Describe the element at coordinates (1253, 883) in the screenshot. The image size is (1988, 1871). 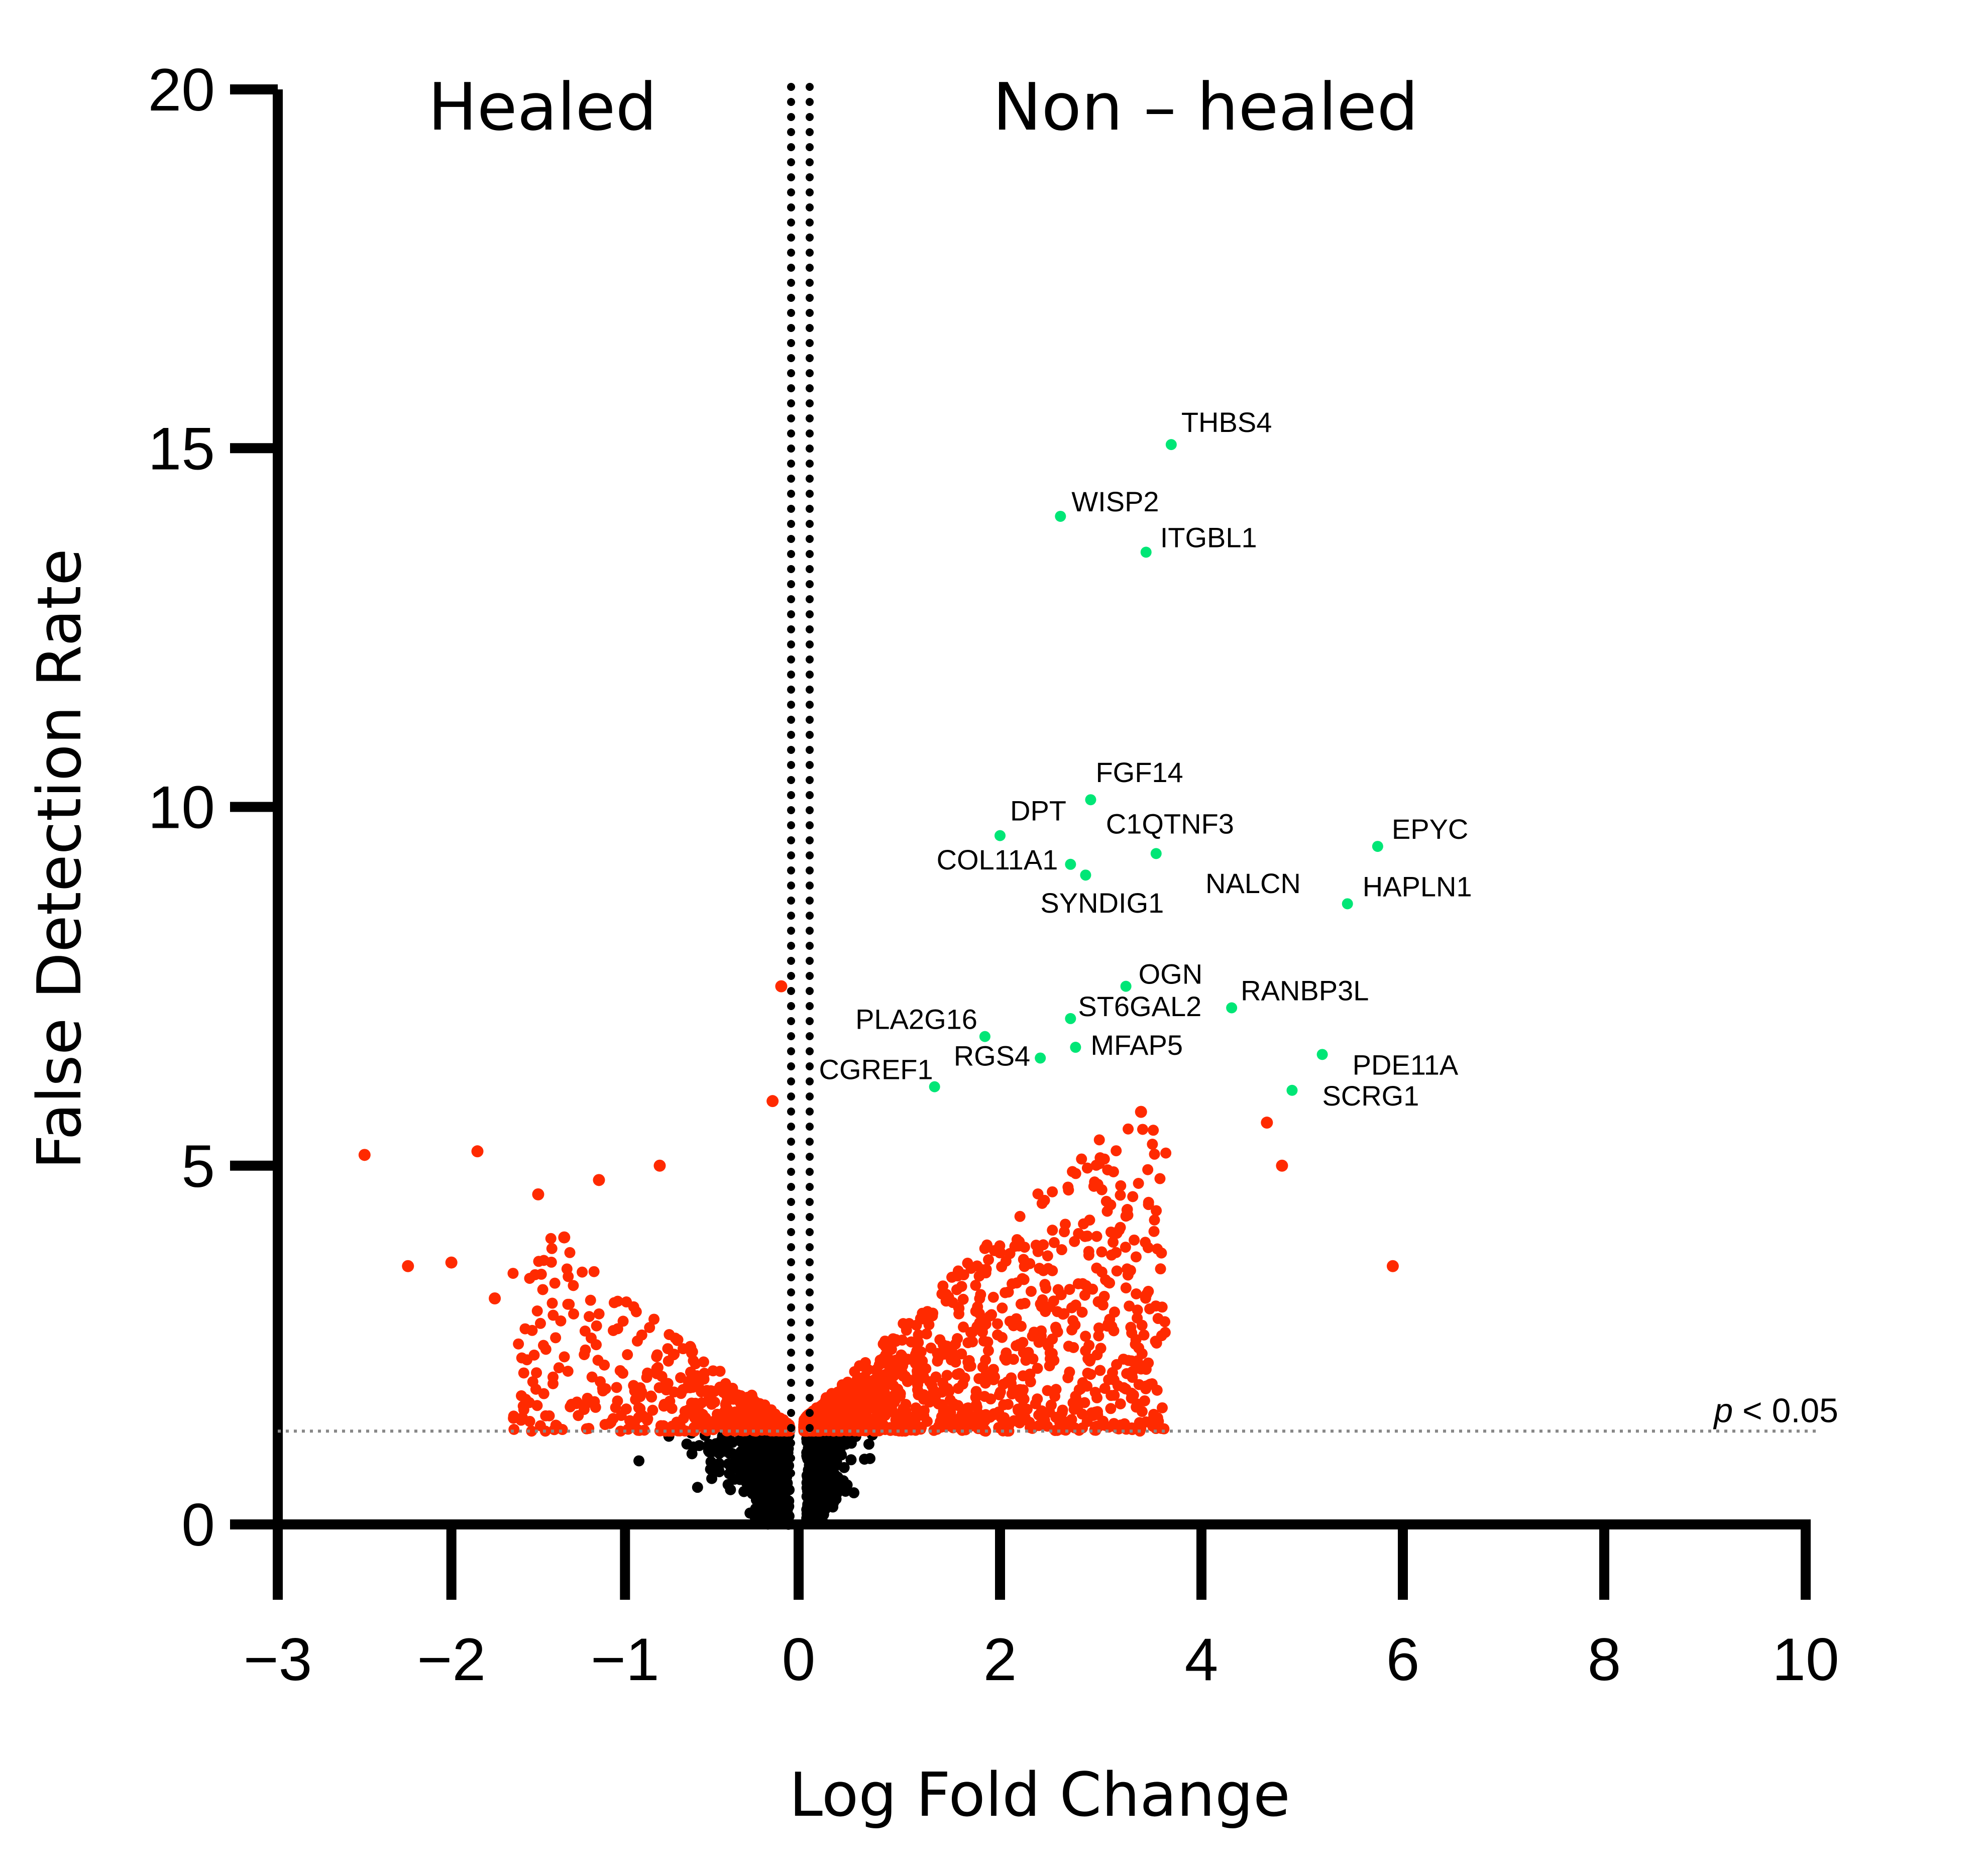
I see `gene-label-nalcn: NALCN` at that location.